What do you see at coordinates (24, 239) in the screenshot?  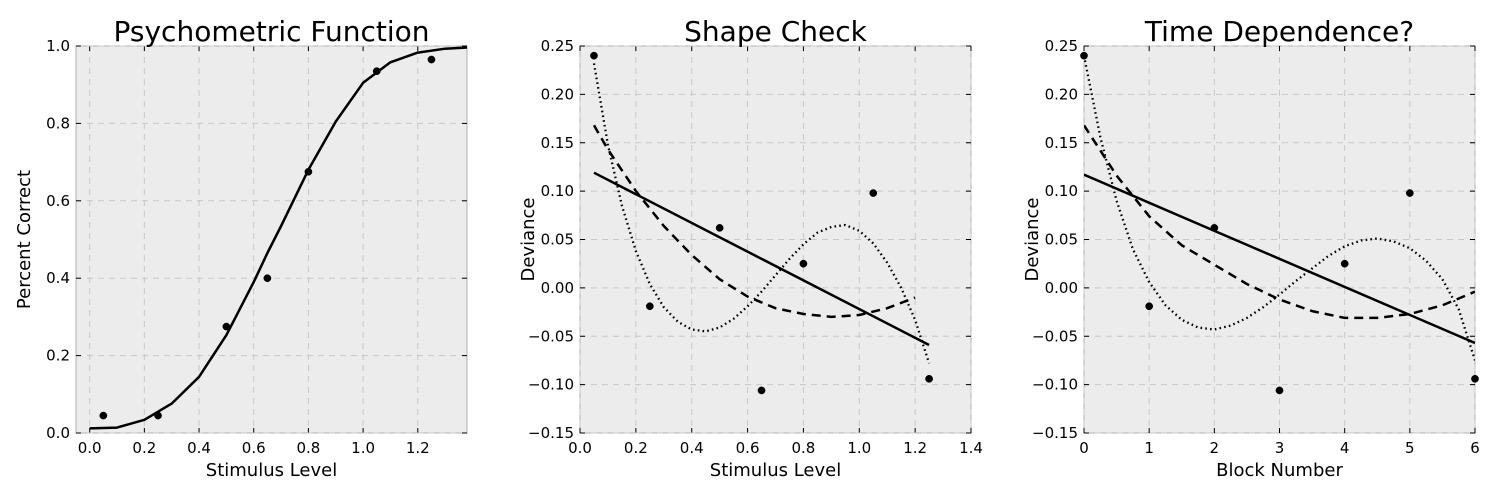 I see `y-axis-label: Percent Correct` at bounding box center [24, 239].